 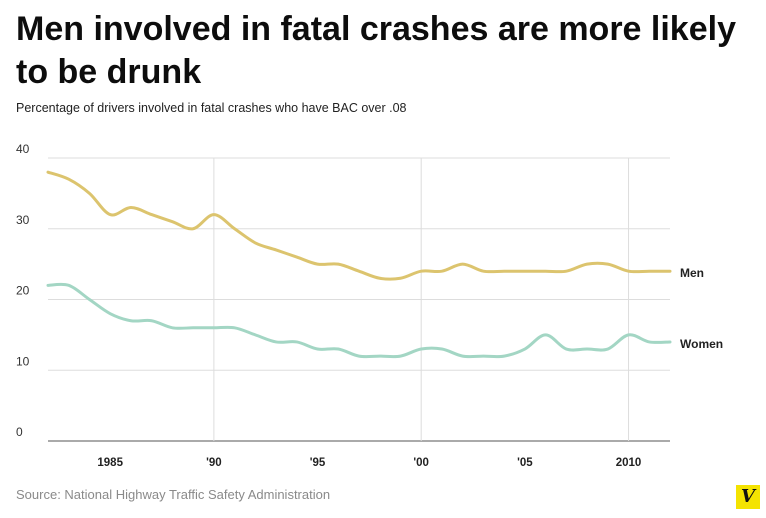 I want to click on y-tick-label: 0, so click(x=19, y=432).